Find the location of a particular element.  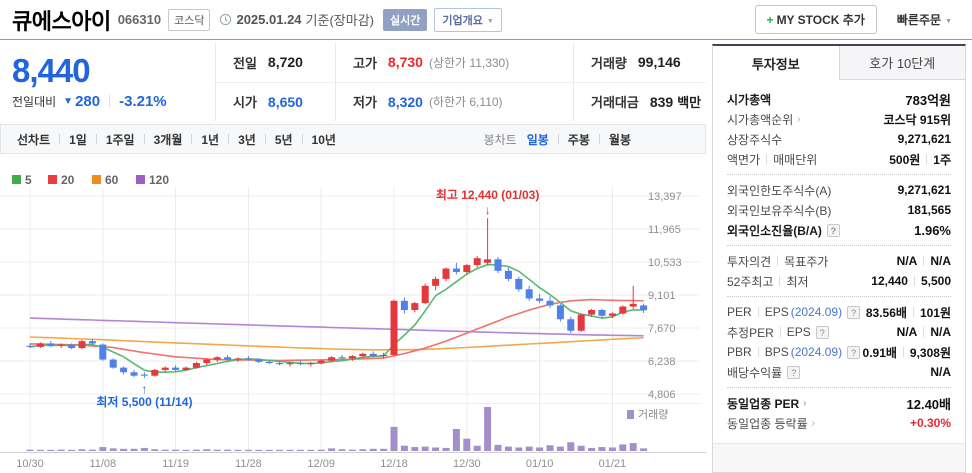

tab-1일: 1일 is located at coordinates (78, 139).